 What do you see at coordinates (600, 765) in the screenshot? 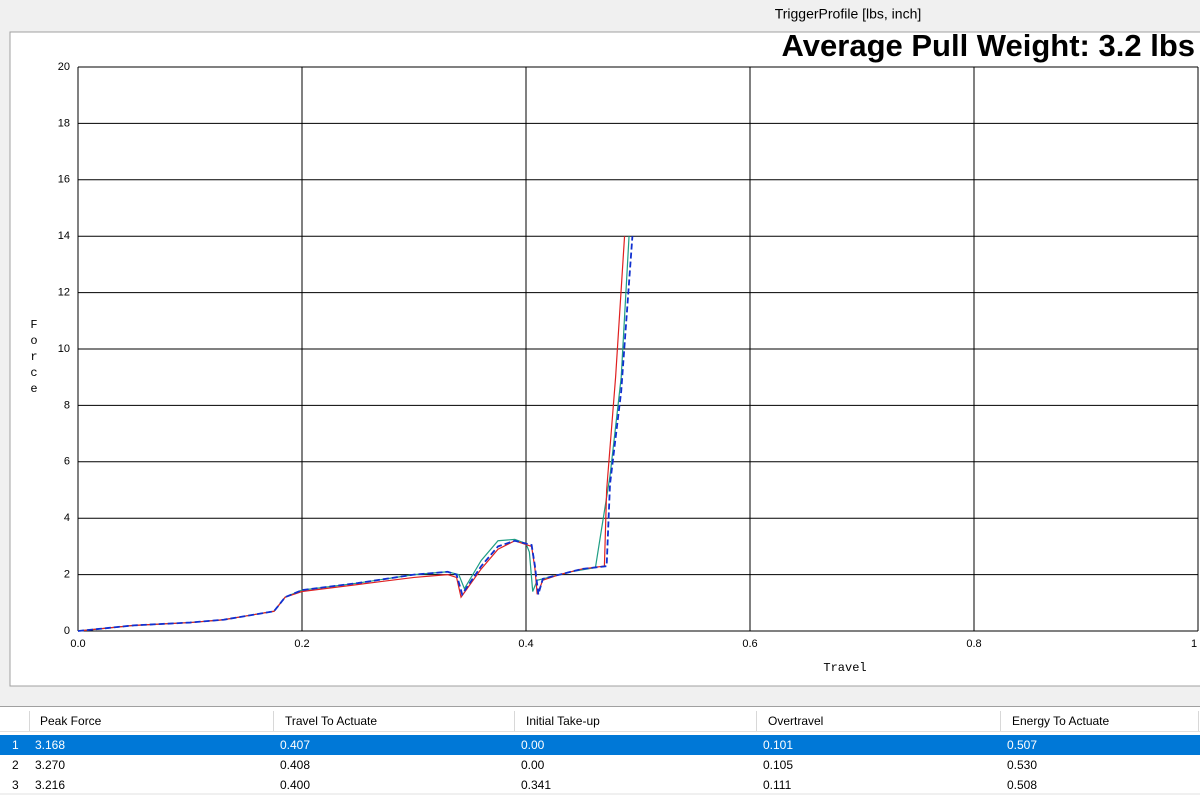
I see `table-row: 2 3.270 0.408 0.00 0.105 0.530` at bounding box center [600, 765].